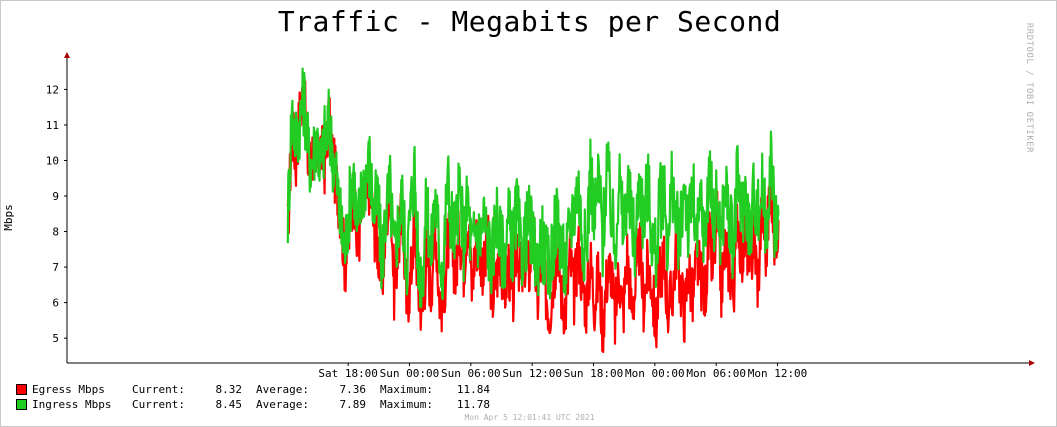  Describe the element at coordinates (282, 389) in the screenshot. I see `egress-average-label: Average:` at that location.